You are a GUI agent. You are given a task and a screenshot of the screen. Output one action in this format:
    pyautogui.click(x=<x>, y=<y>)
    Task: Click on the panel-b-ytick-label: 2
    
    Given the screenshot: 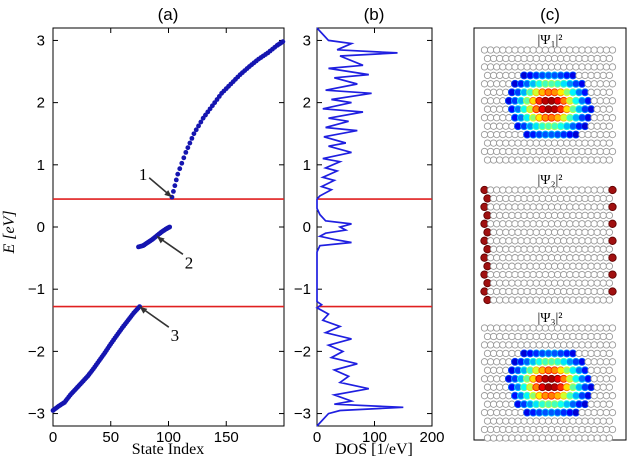 What is the action you would take?
    pyautogui.click(x=307, y=103)
    